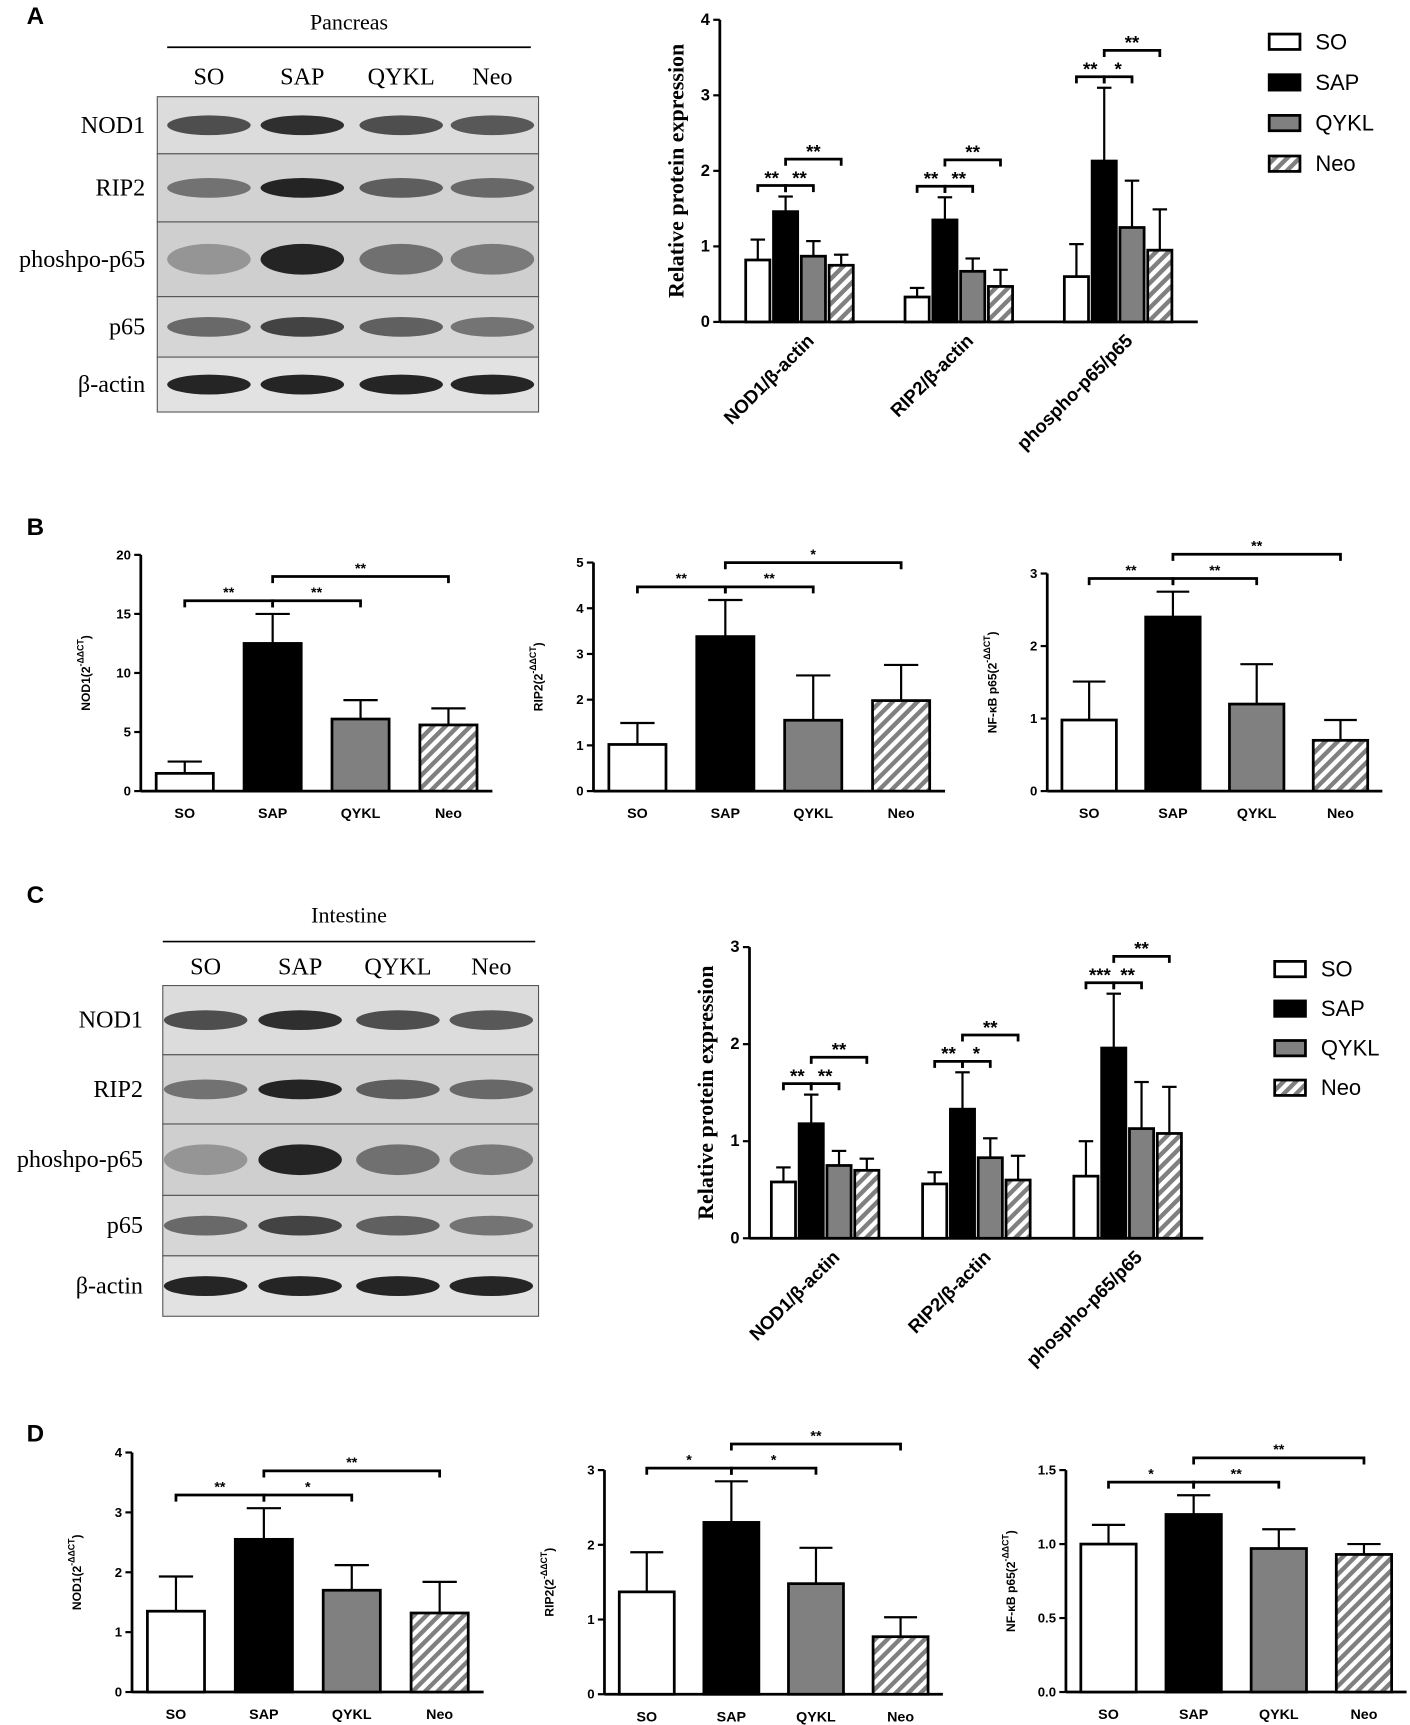 Image resolution: width=1410 pixels, height=1725 pixels. What do you see at coordinates (35, 1433) in the screenshot?
I see `panel-letter: D` at bounding box center [35, 1433].